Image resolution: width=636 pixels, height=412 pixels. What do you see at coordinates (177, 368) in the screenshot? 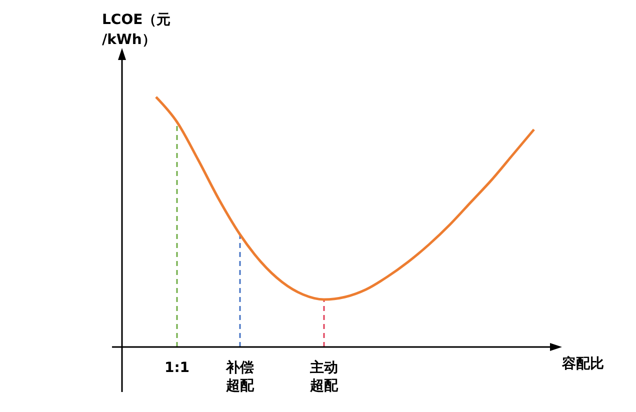
I see `x-tick-label: 1:1` at bounding box center [177, 368].